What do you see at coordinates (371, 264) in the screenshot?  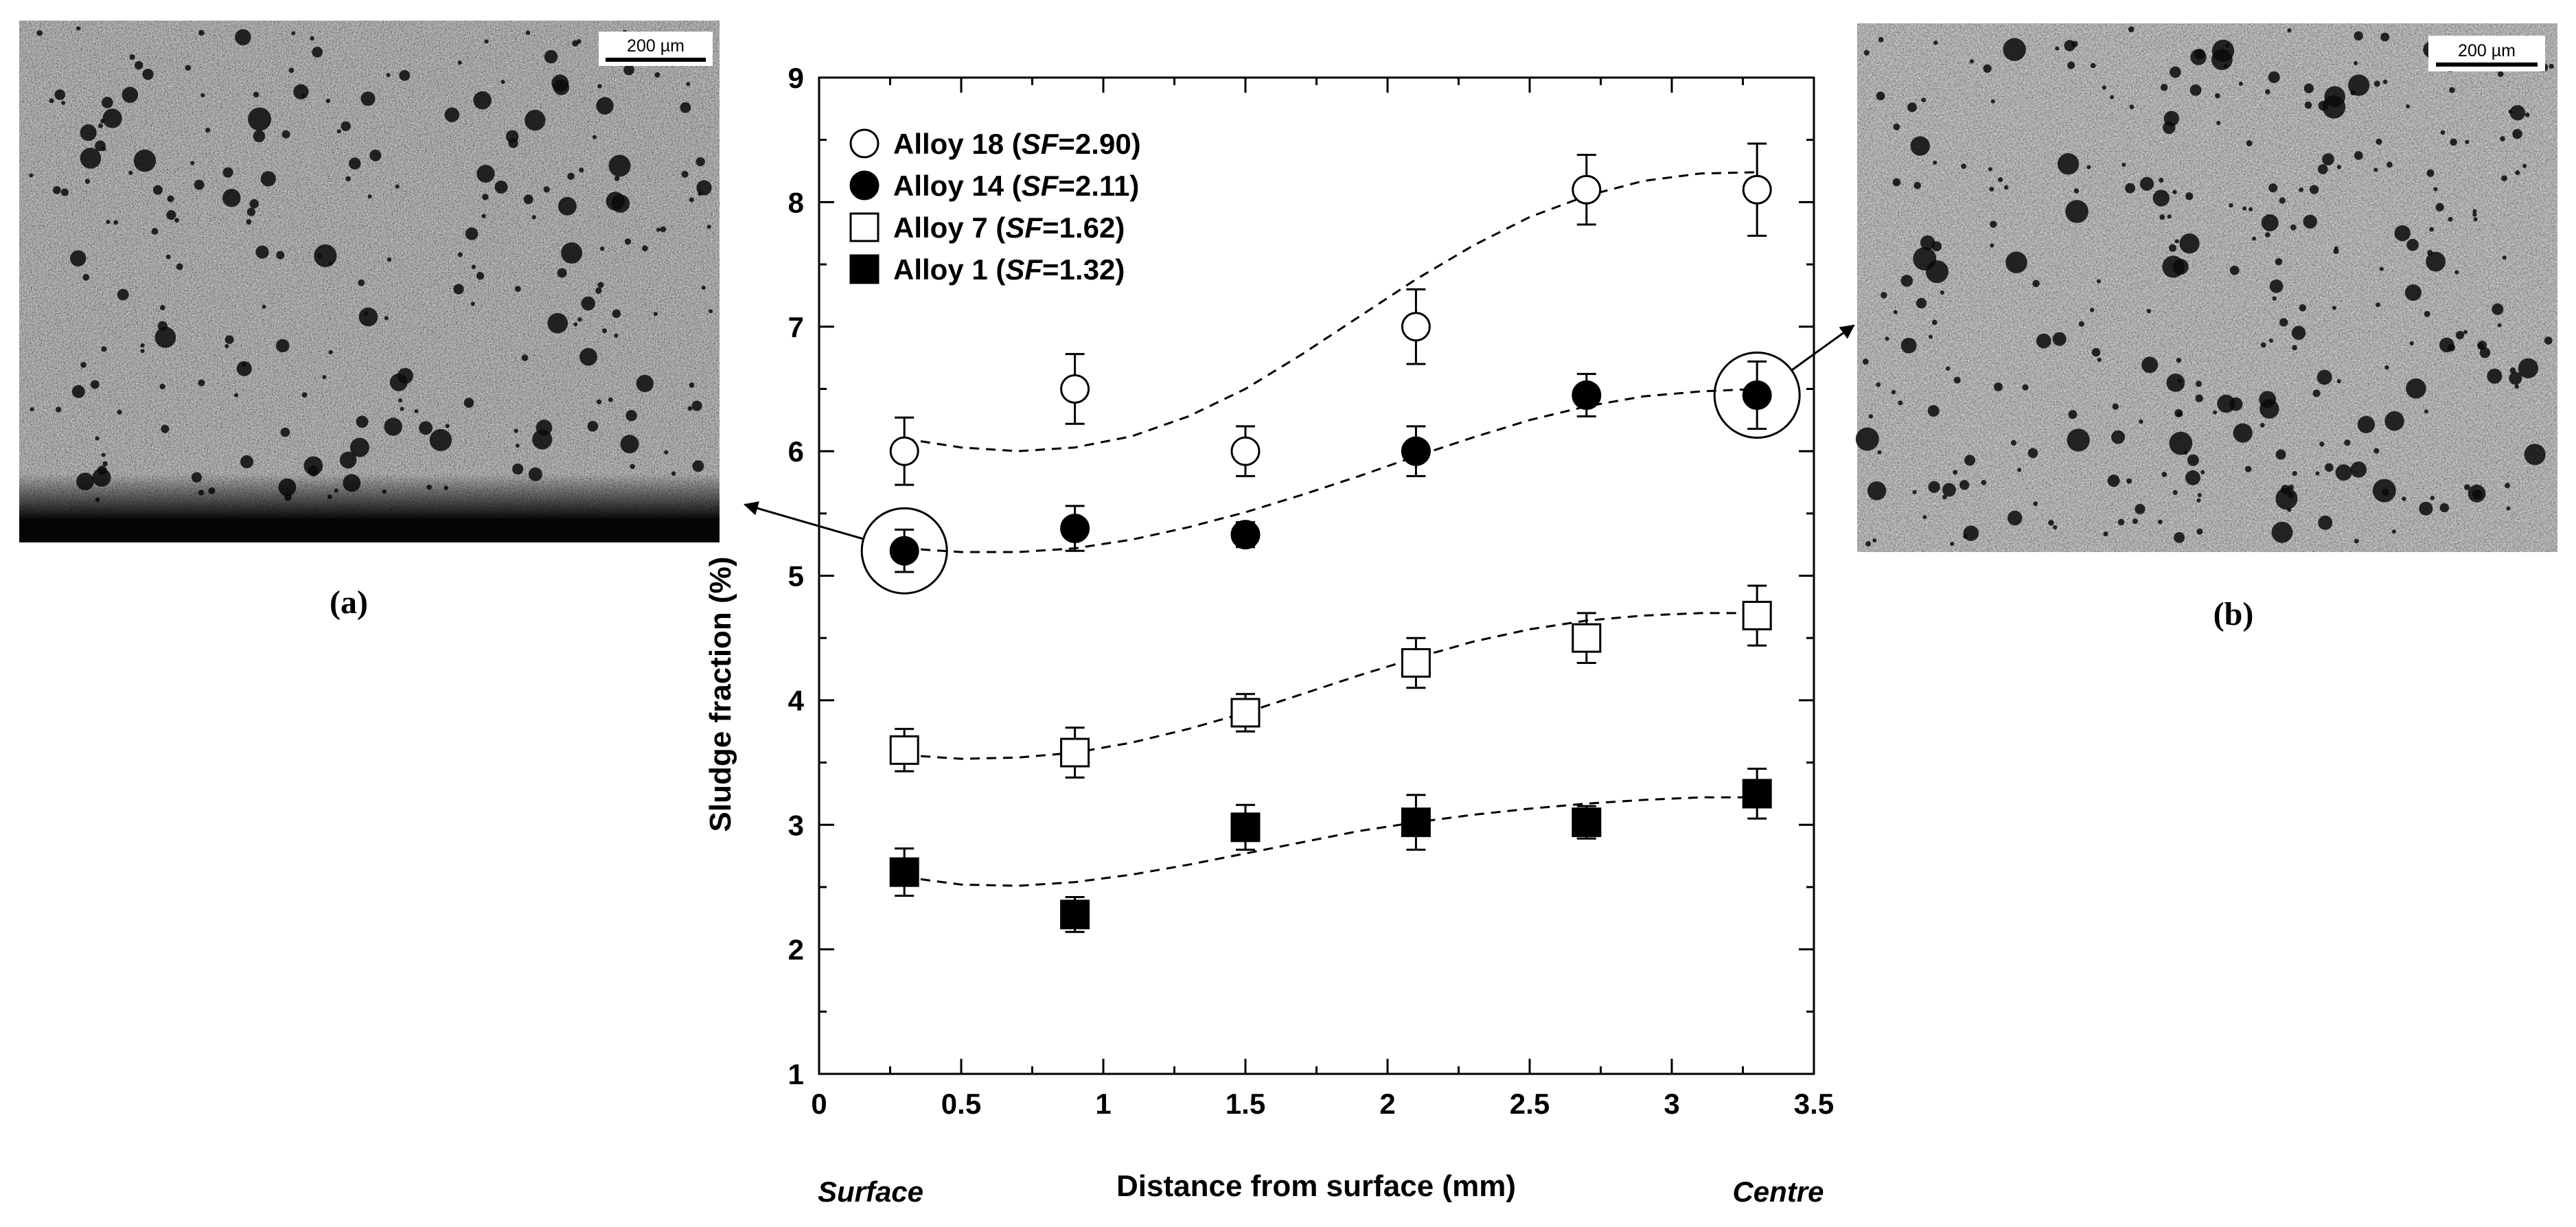 I see `porosity-dots-a` at bounding box center [371, 264].